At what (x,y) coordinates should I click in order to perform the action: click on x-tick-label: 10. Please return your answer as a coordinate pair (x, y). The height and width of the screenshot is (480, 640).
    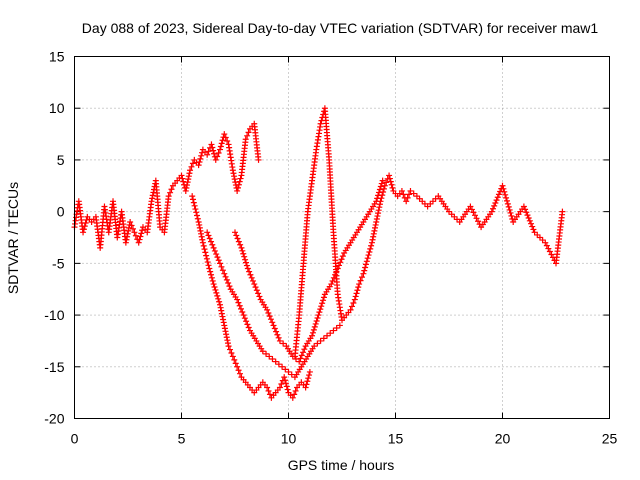
    Looking at the image, I should click on (289, 439).